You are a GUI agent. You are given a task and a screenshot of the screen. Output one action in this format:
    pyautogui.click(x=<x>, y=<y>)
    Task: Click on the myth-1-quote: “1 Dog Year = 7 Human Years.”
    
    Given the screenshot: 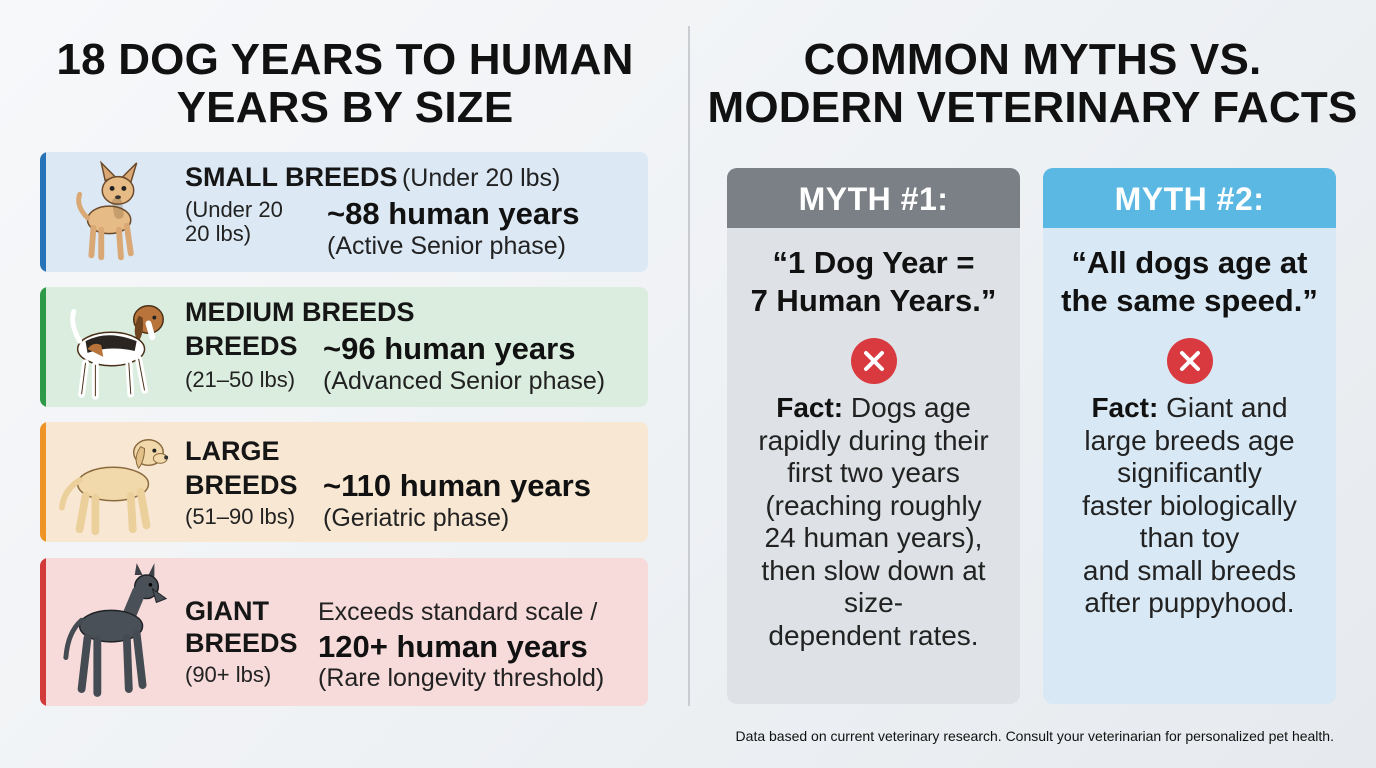 What is the action you would take?
    pyautogui.click(x=873, y=282)
    